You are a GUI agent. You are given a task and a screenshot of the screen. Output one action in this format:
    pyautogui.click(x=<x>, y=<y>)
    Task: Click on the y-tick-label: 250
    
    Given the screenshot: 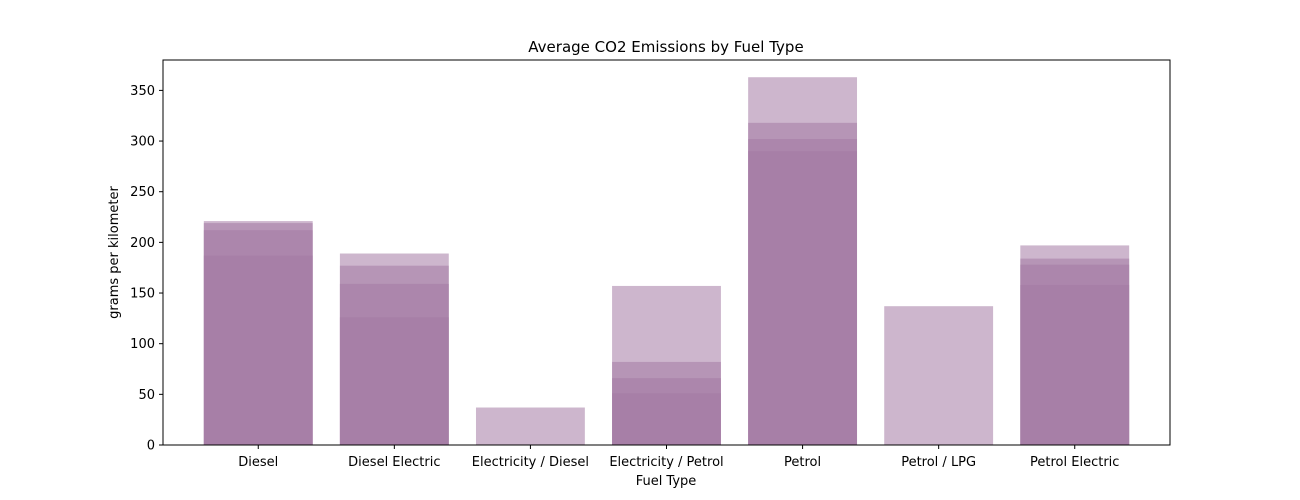 What is the action you would take?
    pyautogui.click(x=142, y=192)
    